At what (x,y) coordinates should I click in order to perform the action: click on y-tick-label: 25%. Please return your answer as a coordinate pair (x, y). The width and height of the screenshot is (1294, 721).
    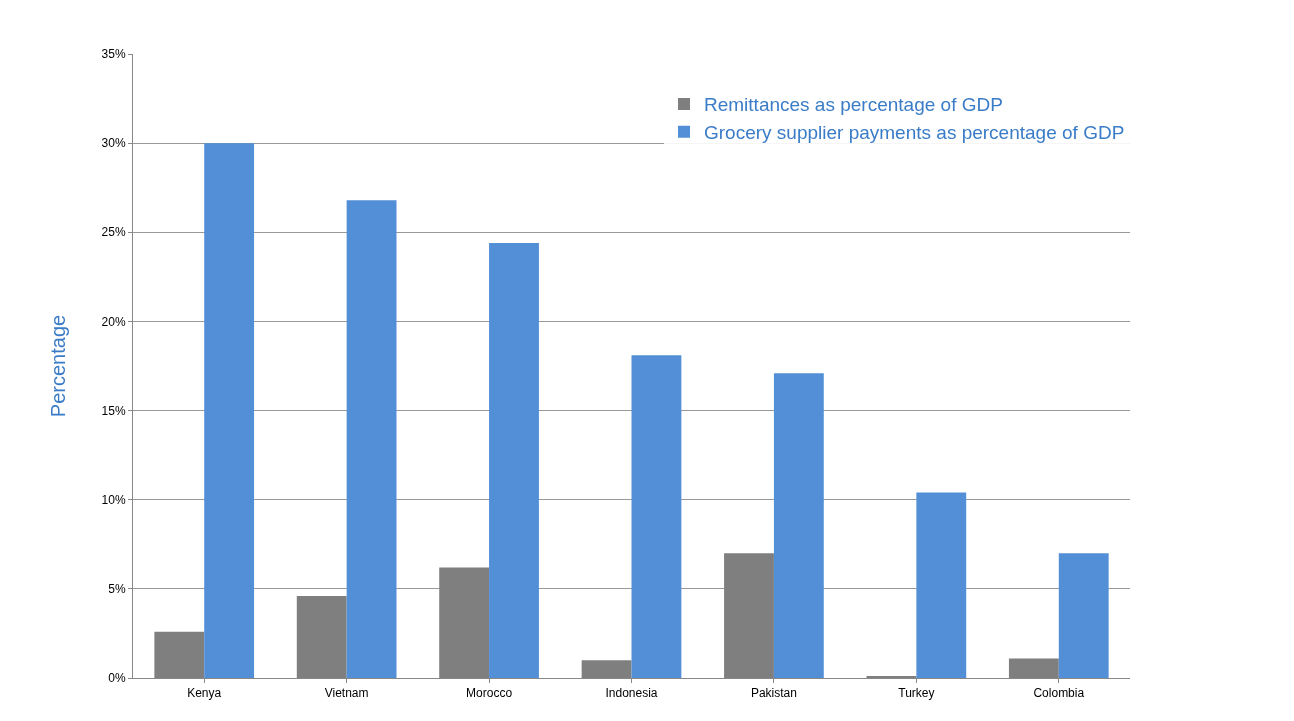
    Looking at the image, I should click on (113, 232).